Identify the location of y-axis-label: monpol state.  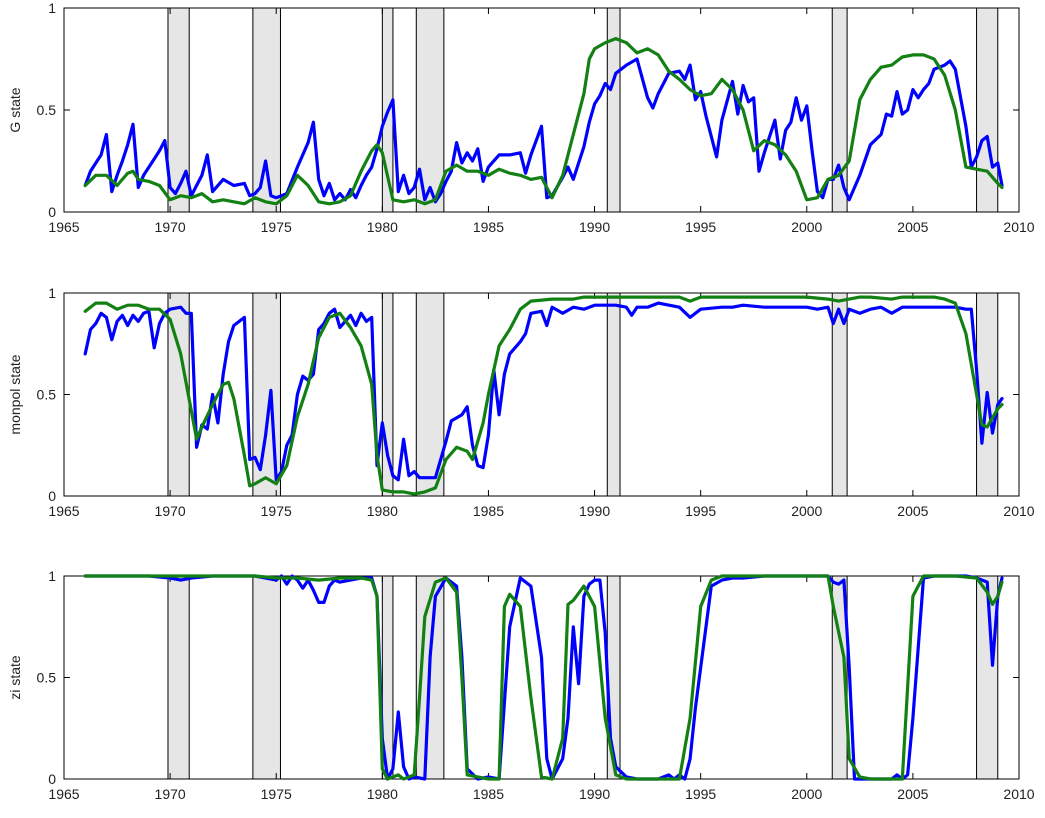
(15, 394).